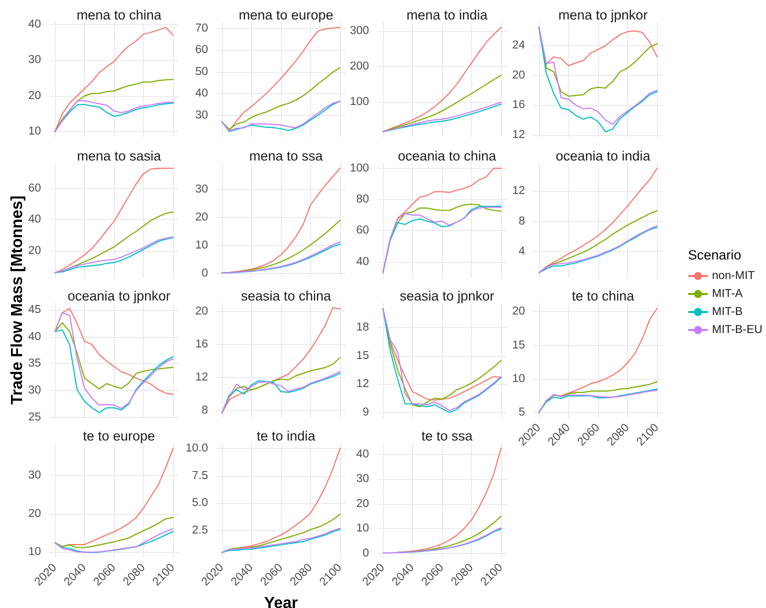 The width and height of the screenshot is (766, 608). What do you see at coordinates (359, 66) in the screenshot?
I see `y-tick-label: 200` at bounding box center [359, 66].